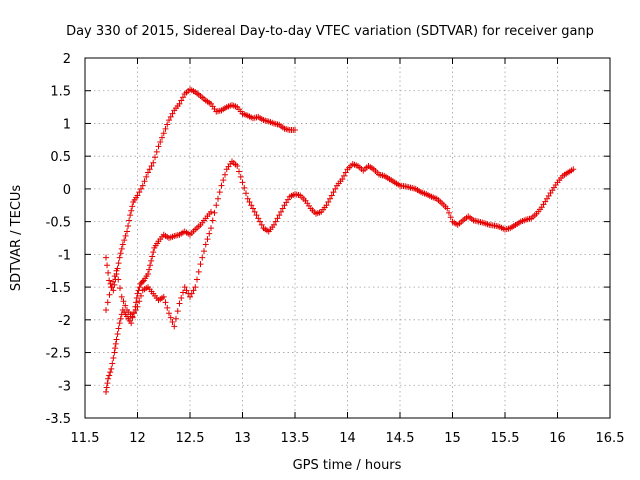 This screenshot has width=640, height=480. What do you see at coordinates (85, 438) in the screenshot?
I see `x-tick-label: 11.5` at bounding box center [85, 438].